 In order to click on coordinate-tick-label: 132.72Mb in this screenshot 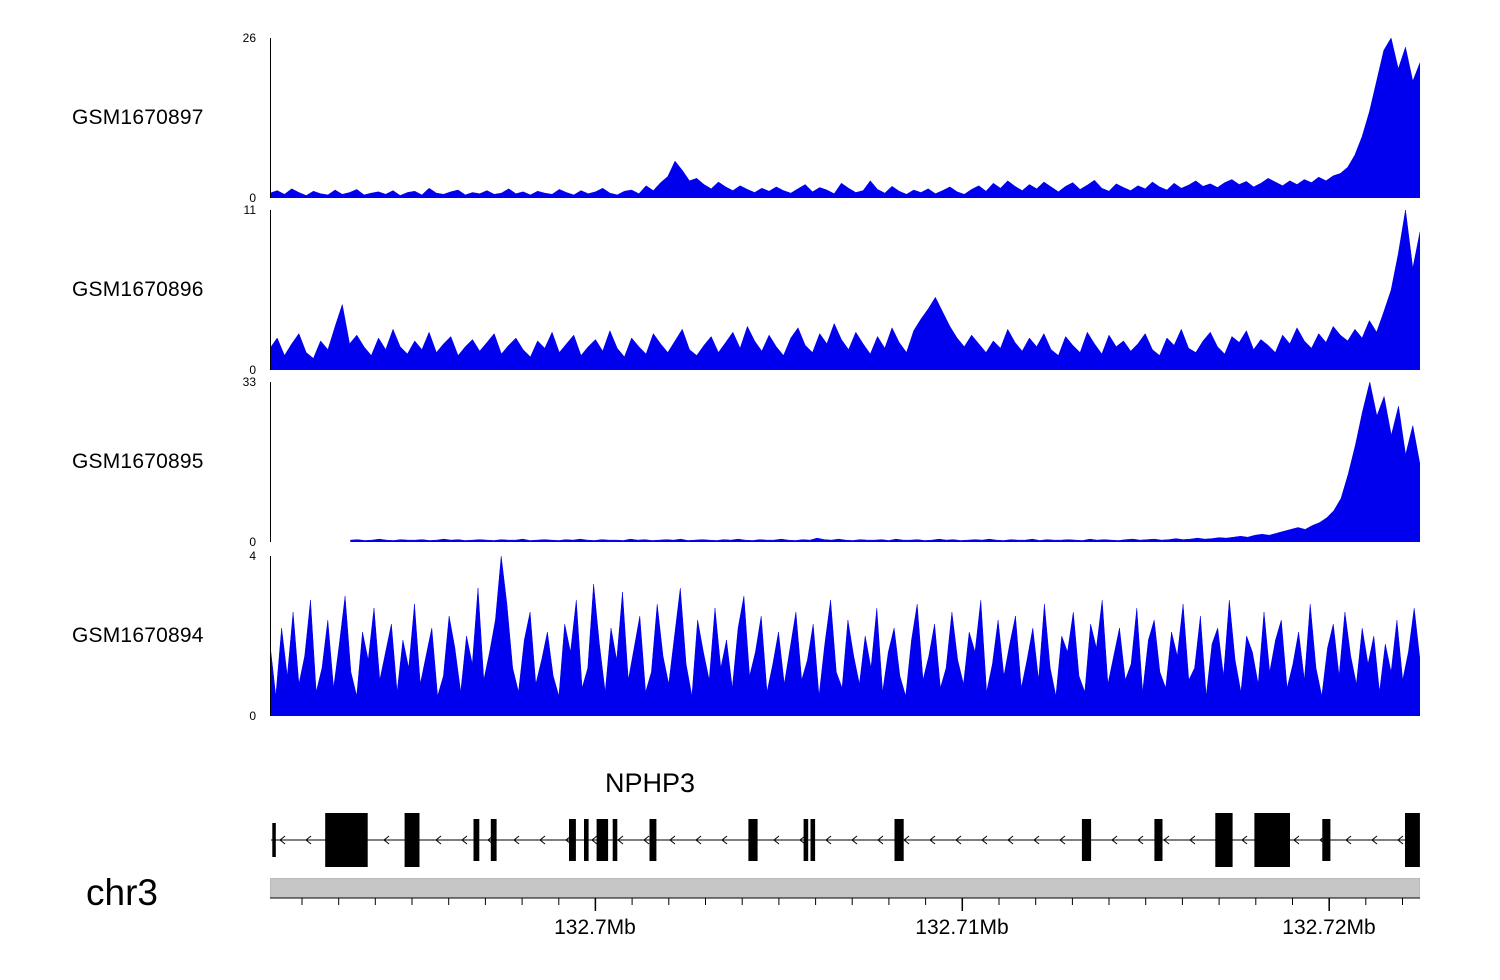, I will do `click(1329, 927)`.